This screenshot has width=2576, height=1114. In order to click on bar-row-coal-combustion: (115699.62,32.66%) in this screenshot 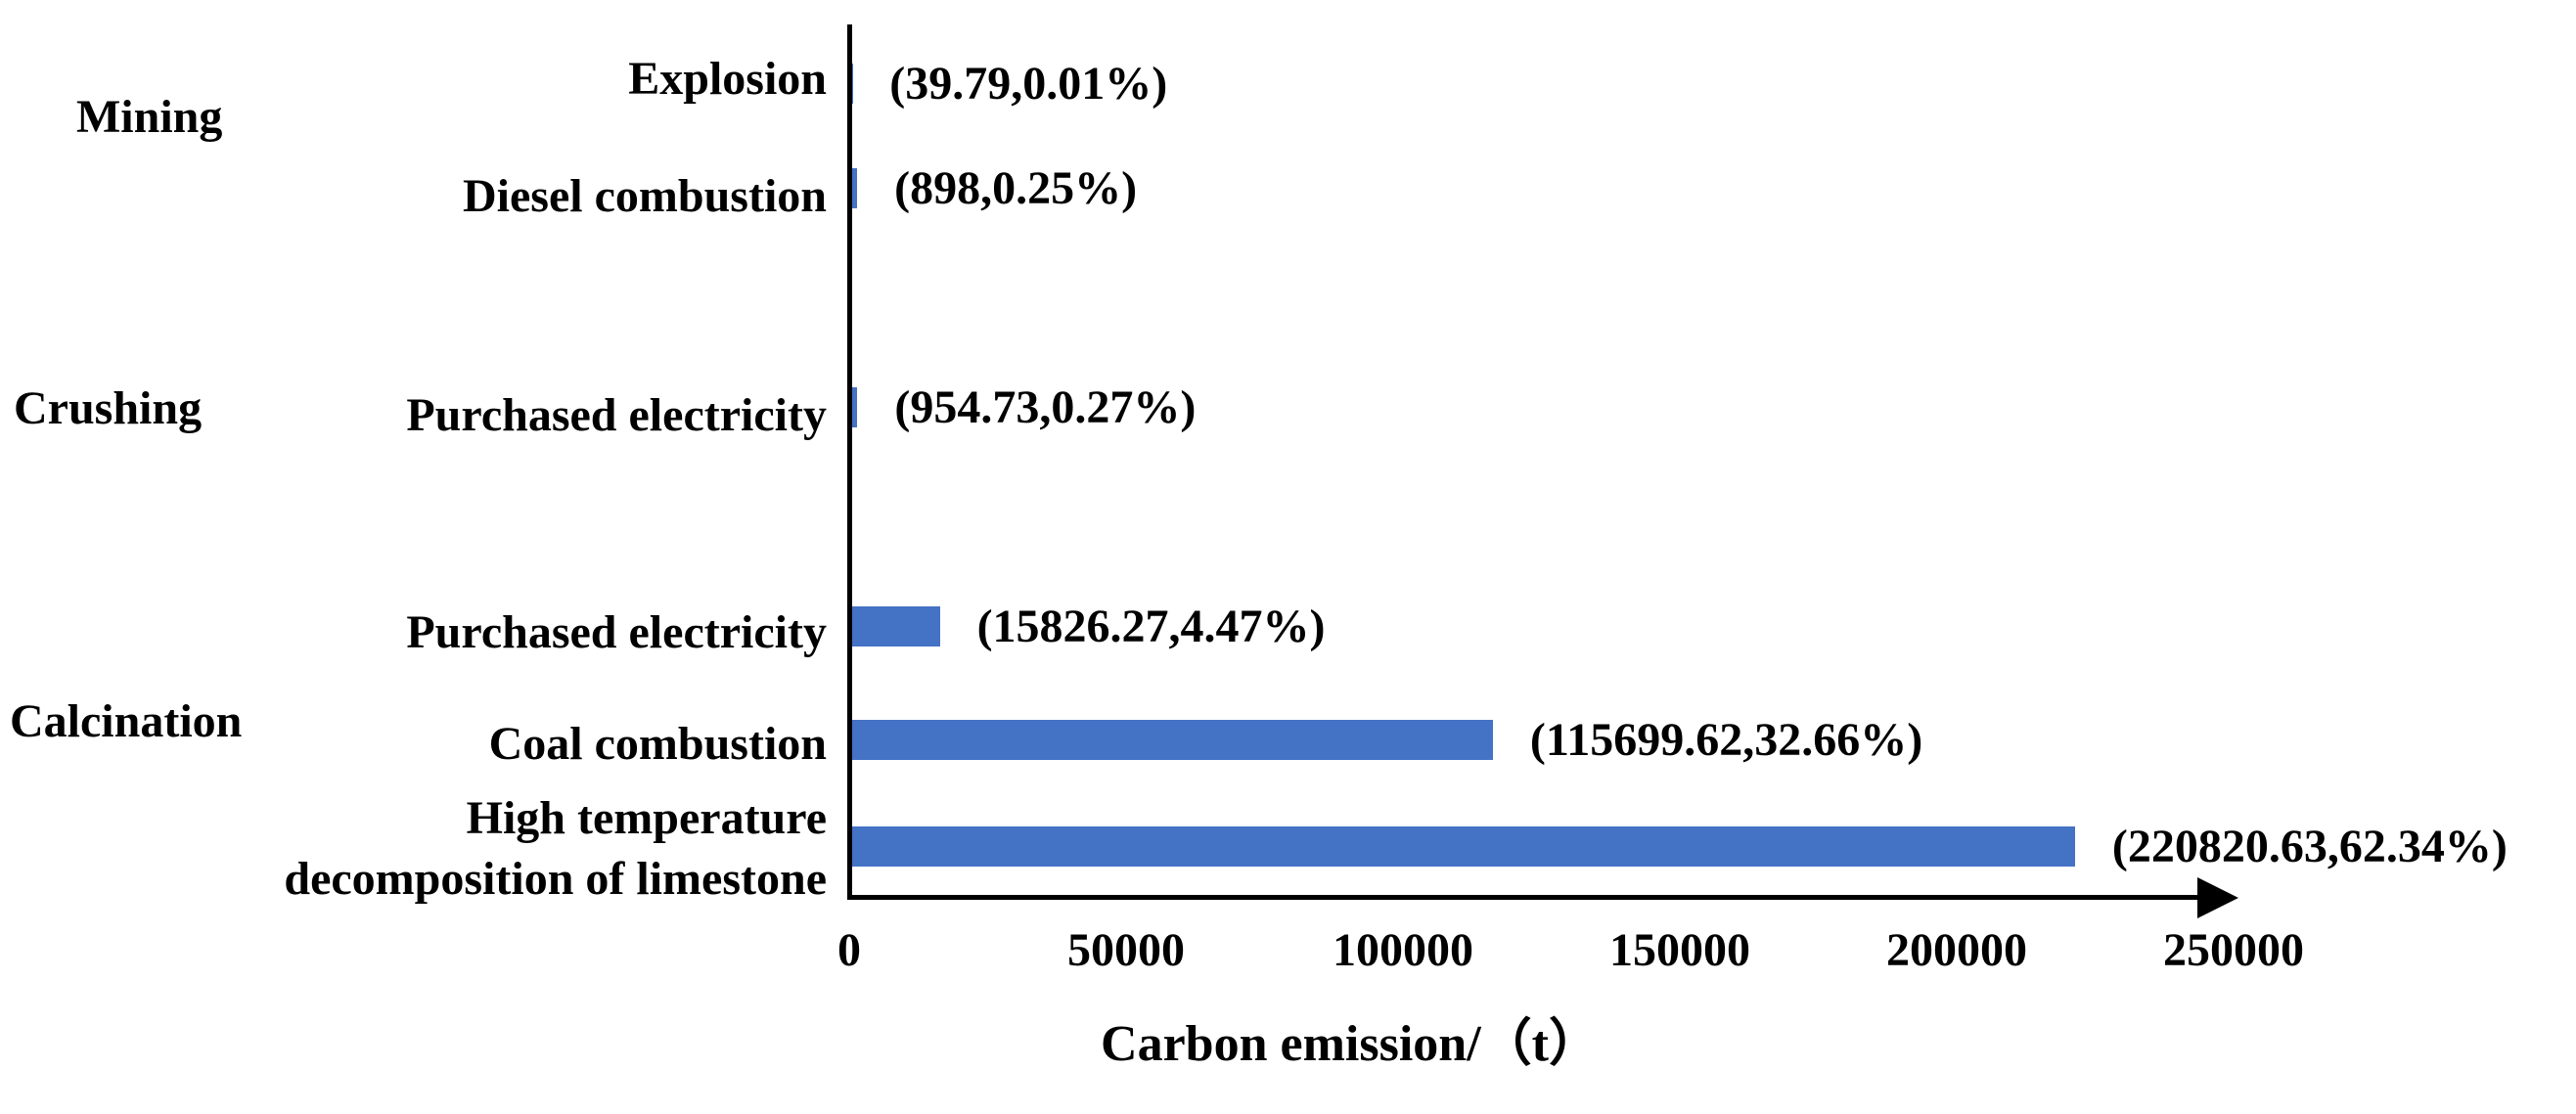, I will do `click(1387, 739)`.